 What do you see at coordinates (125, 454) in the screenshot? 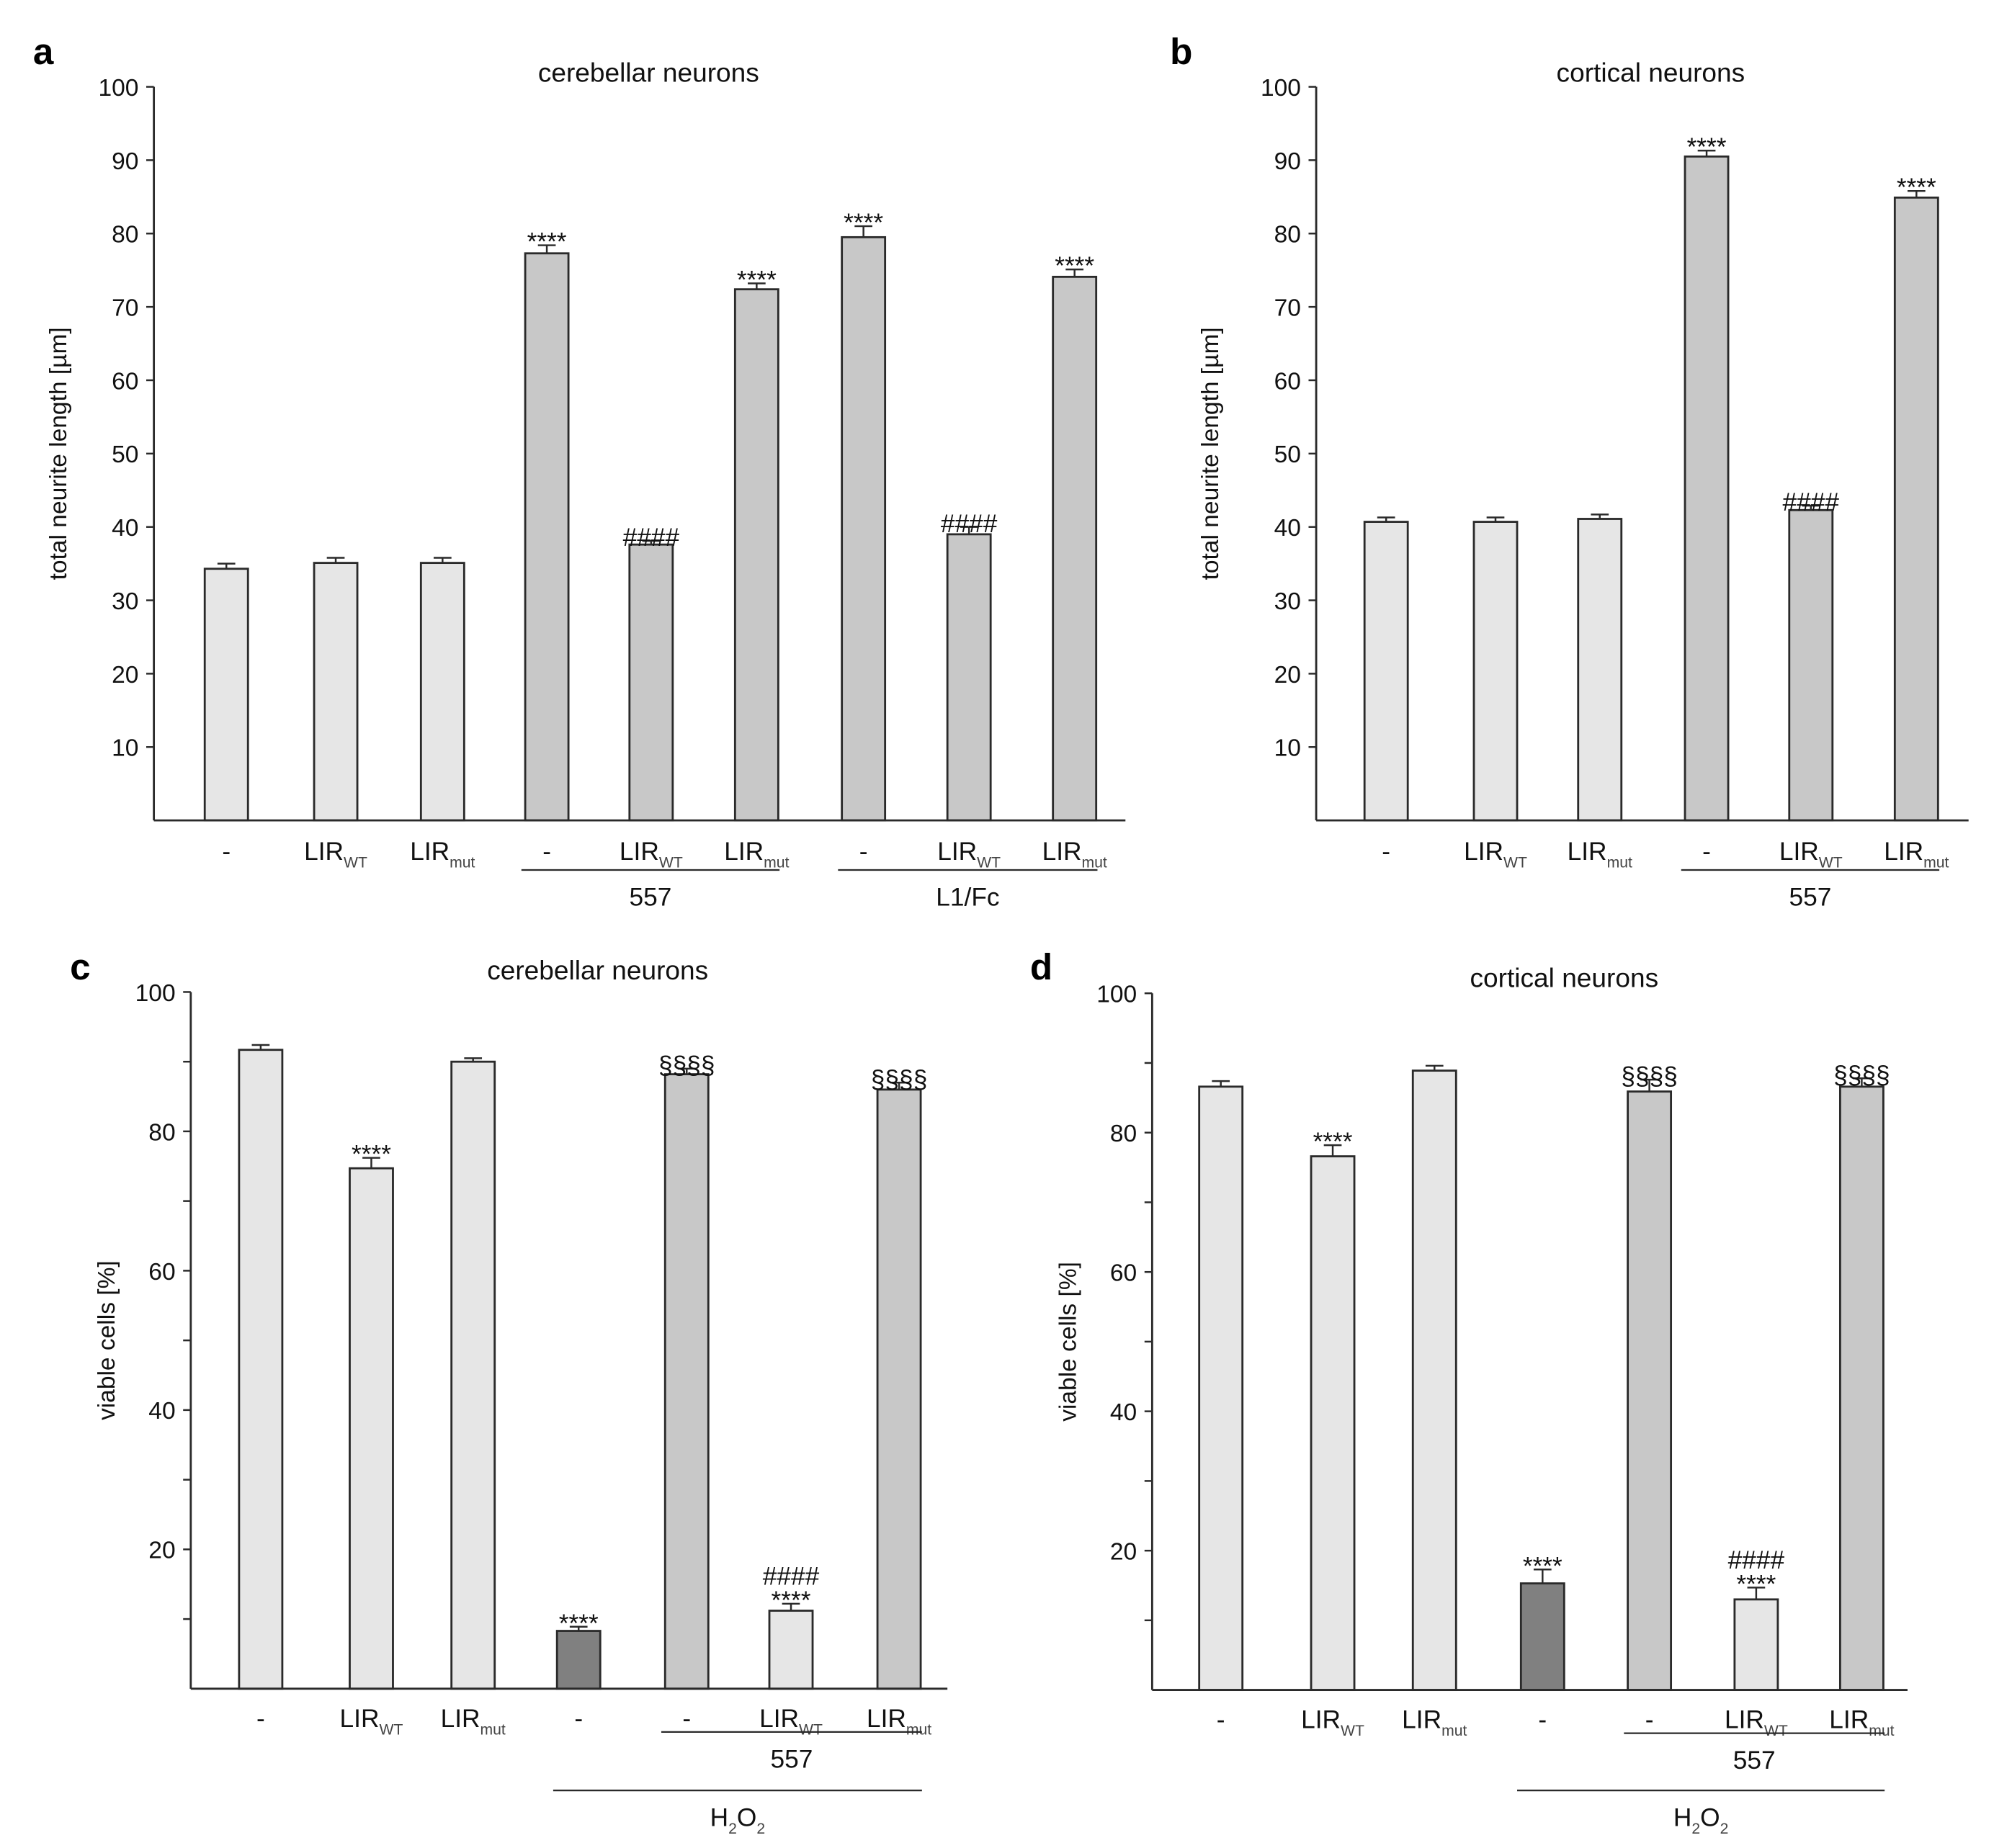
I see `y-tick-label: 50` at bounding box center [125, 454].